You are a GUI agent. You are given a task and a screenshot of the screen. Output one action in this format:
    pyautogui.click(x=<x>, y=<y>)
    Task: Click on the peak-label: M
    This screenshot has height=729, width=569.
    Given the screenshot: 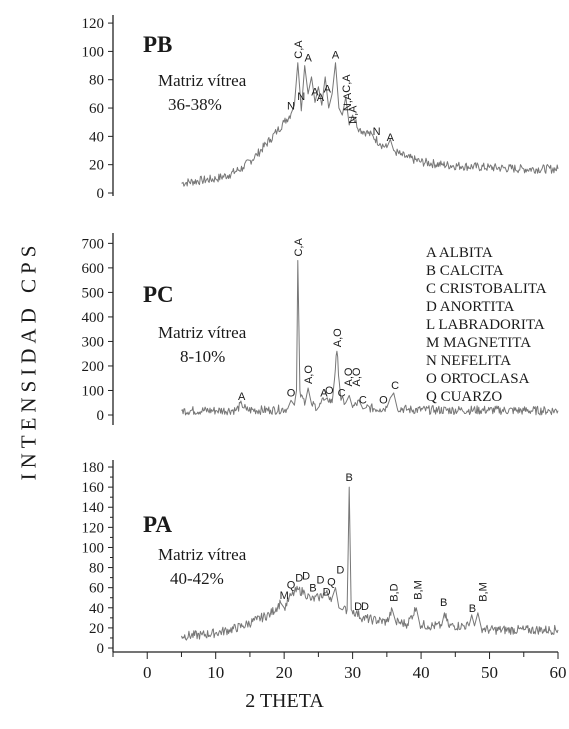 What is the action you would take?
    pyautogui.click(x=284, y=596)
    